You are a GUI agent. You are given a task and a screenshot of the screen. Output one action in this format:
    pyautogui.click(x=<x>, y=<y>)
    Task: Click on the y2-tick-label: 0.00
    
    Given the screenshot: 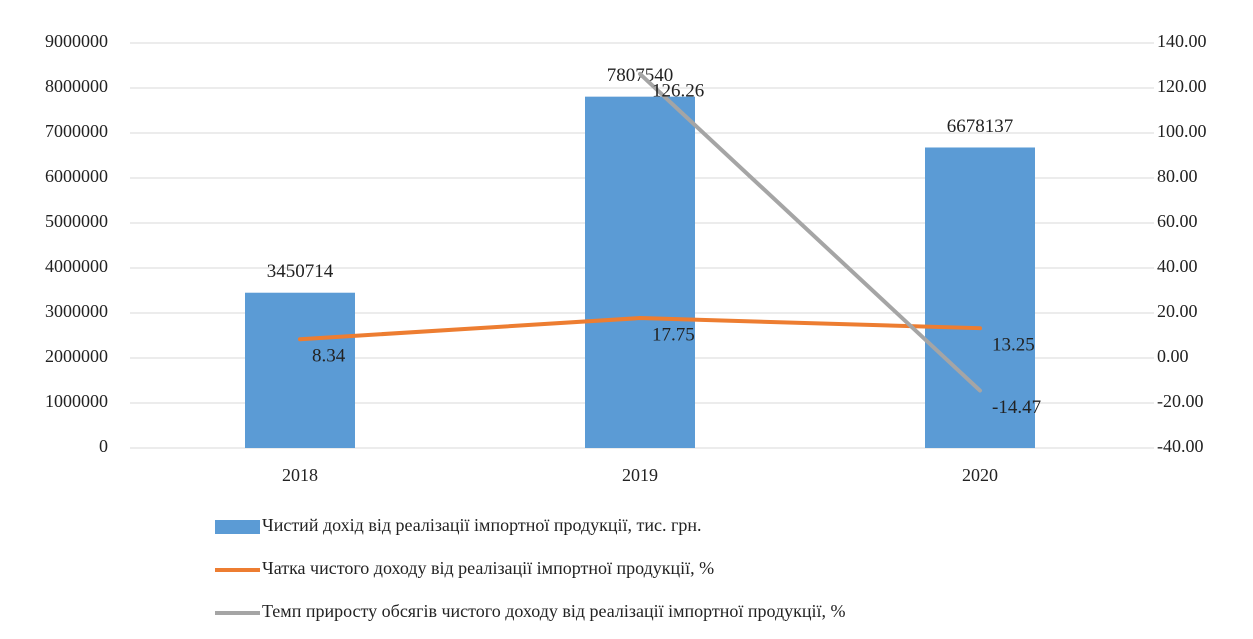 What is the action you would take?
    pyautogui.click(x=1173, y=356)
    